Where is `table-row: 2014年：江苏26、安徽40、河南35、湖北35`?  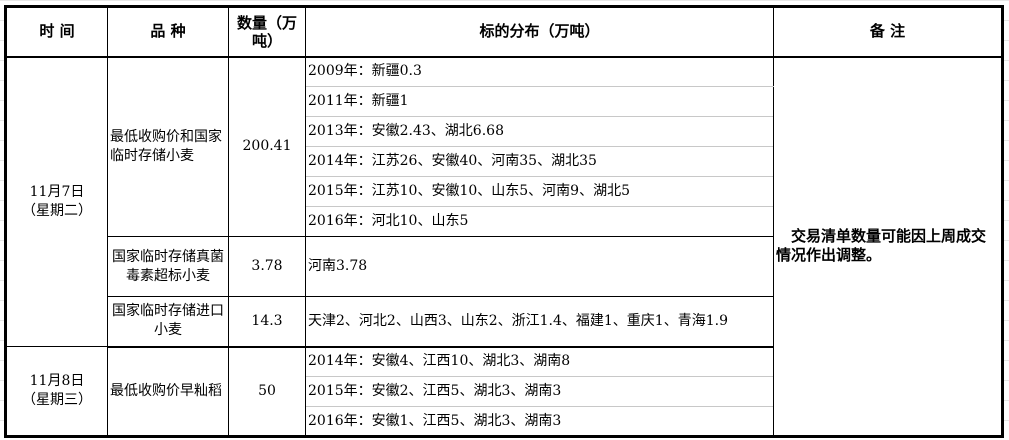 table-row: 2014年：江苏26、安徽40、河南35、湖北35 is located at coordinates (504, 161).